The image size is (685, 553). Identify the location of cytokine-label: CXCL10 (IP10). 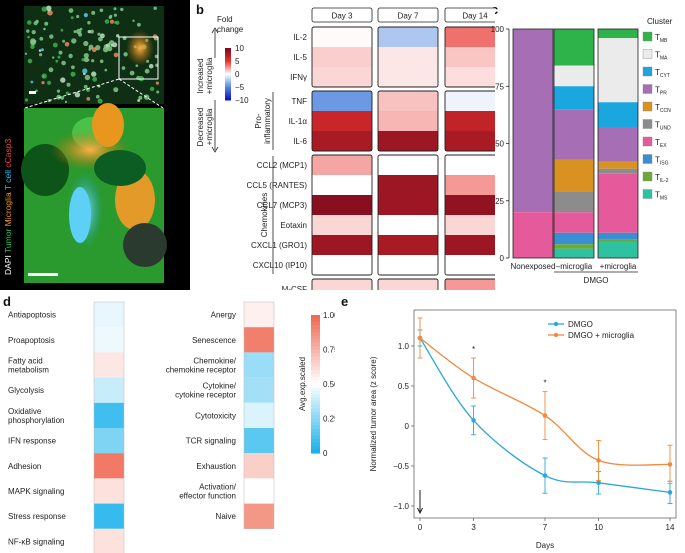
(280, 265).